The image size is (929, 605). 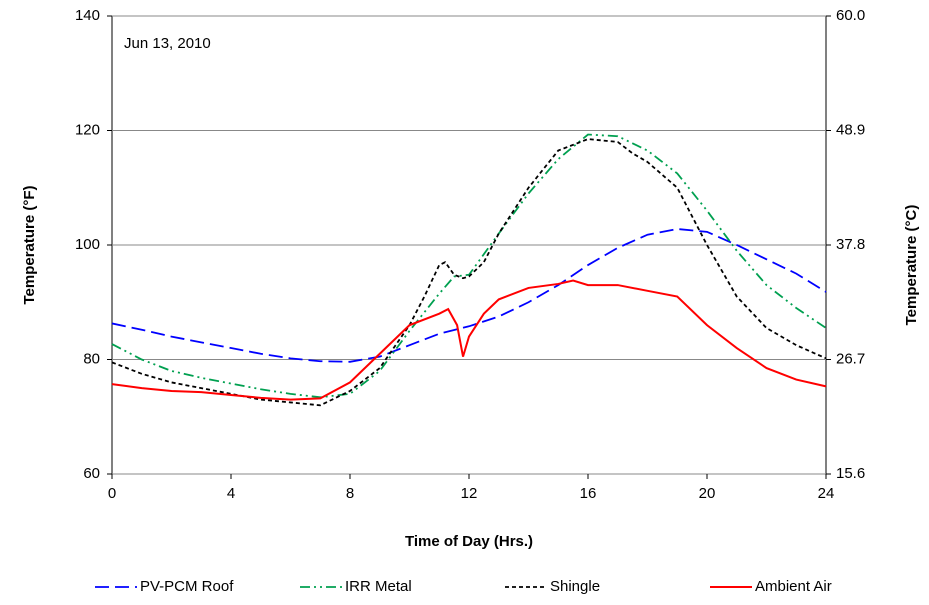 I want to click on x-tick-label: 12, so click(x=469, y=493).